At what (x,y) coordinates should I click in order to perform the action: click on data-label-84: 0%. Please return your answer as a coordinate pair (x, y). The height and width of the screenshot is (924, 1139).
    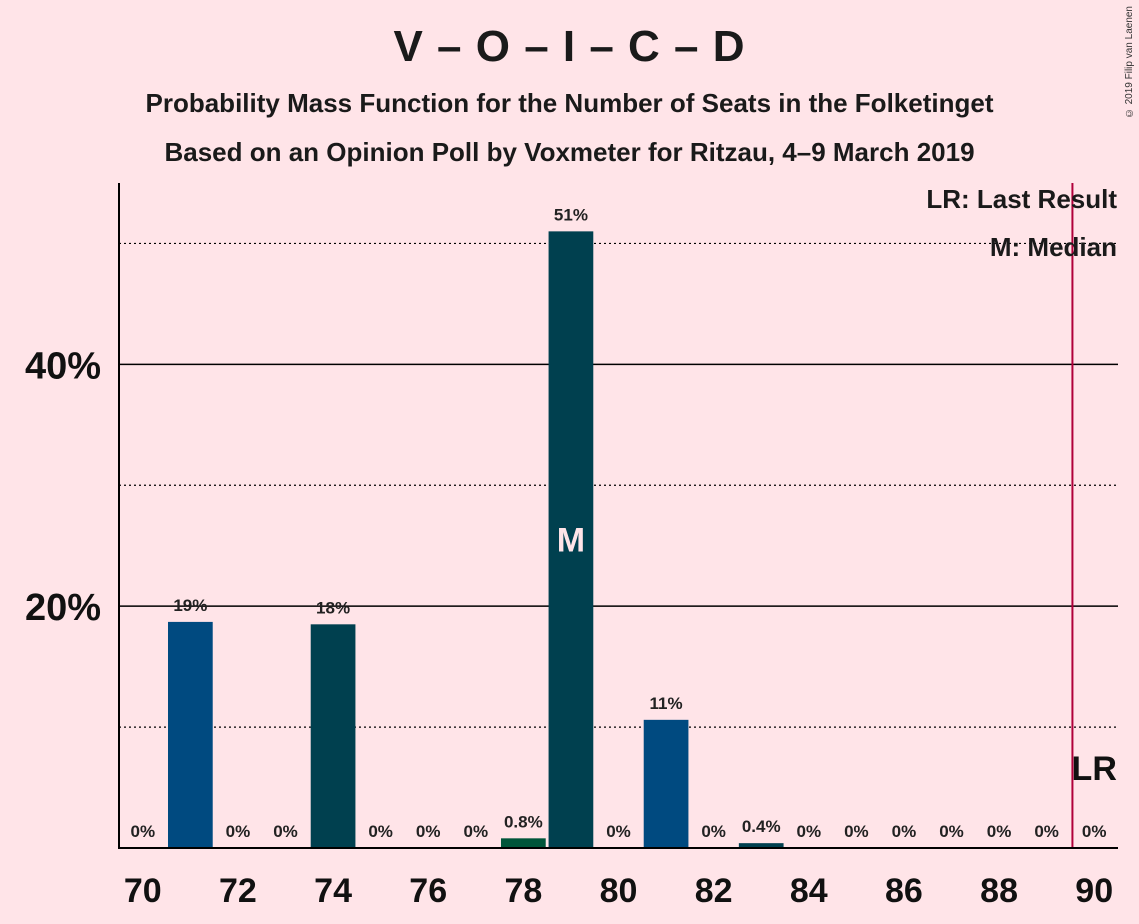
    Looking at the image, I should click on (808, 831).